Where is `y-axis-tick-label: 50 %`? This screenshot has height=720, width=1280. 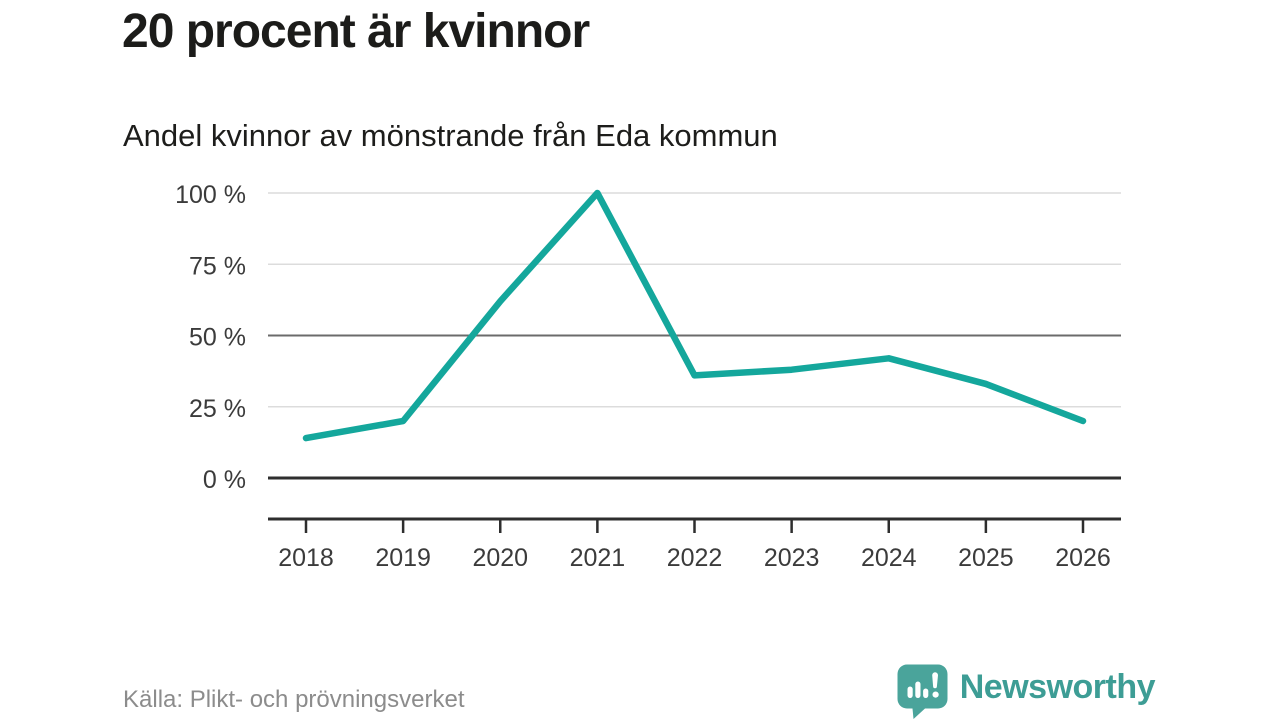 y-axis-tick-label: 50 % is located at coordinates (217, 338).